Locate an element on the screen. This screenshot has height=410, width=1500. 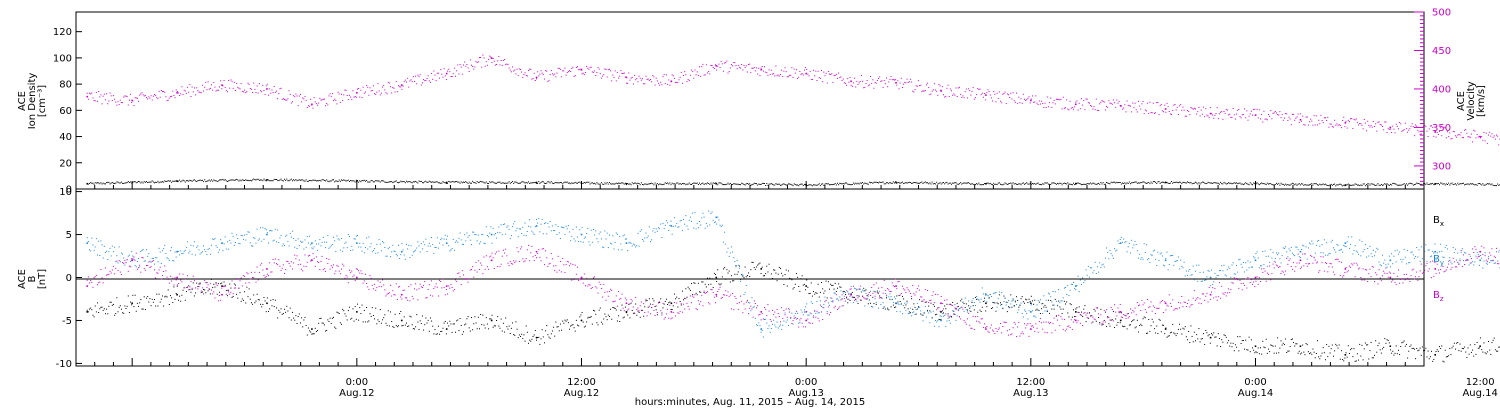
top-ytick-label-6: 120 is located at coordinates (62, 32).